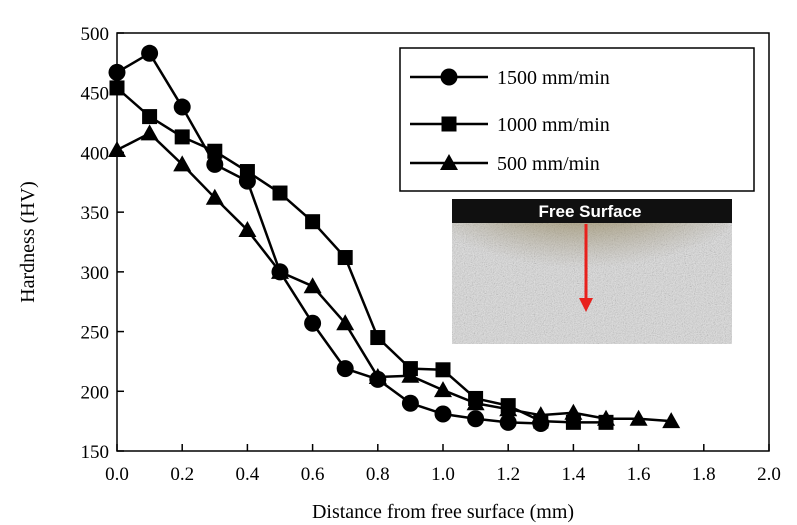  What do you see at coordinates (95, 452) in the screenshot?
I see `y-tick-label: 150` at bounding box center [95, 452].